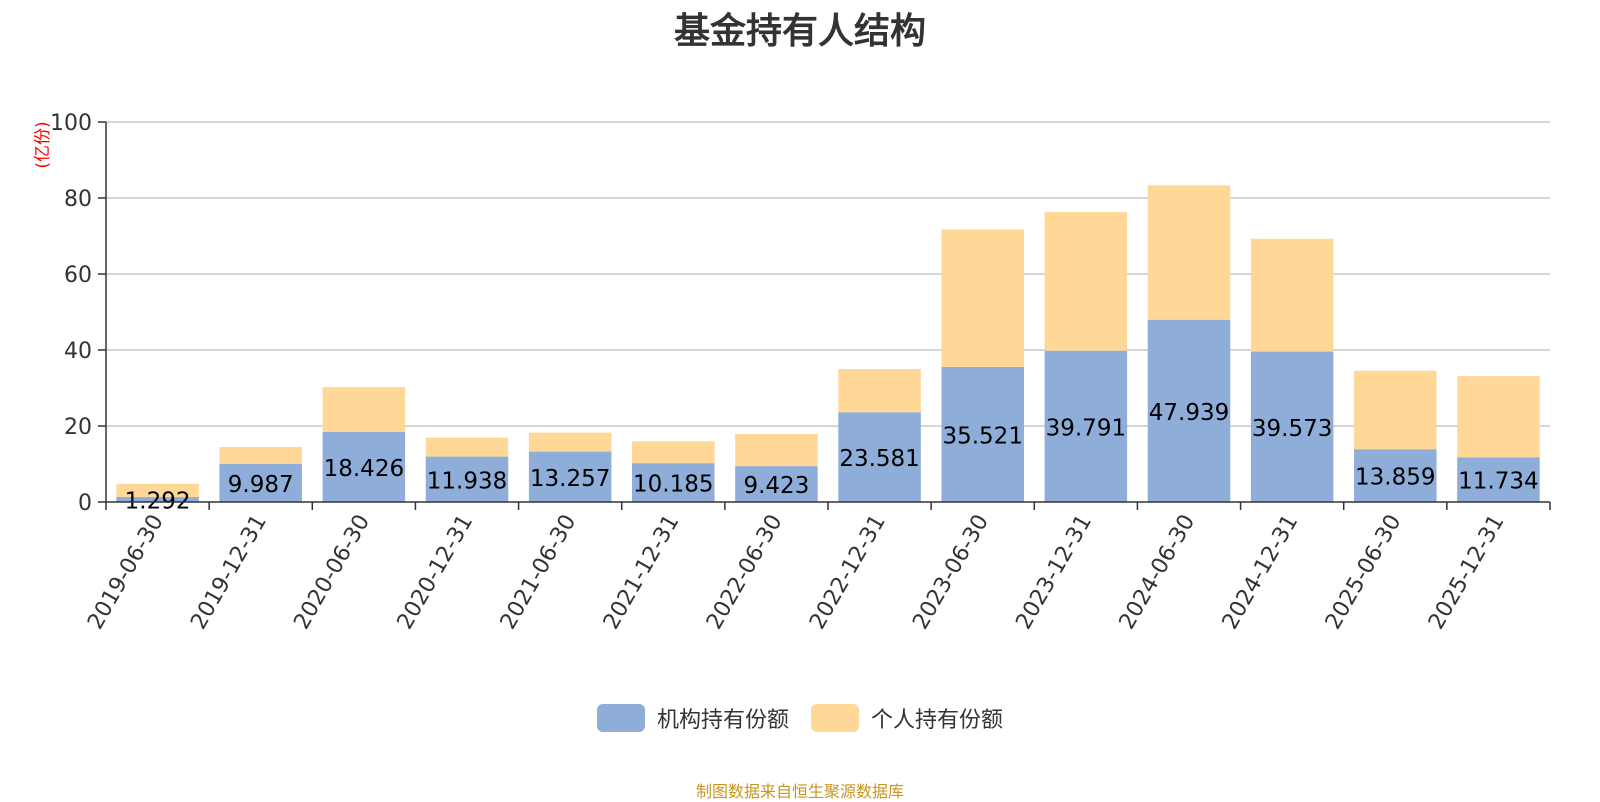  Describe the element at coordinates (539, 572) in the screenshot. I see `x-tick-label: 2021-06-30` at that location.